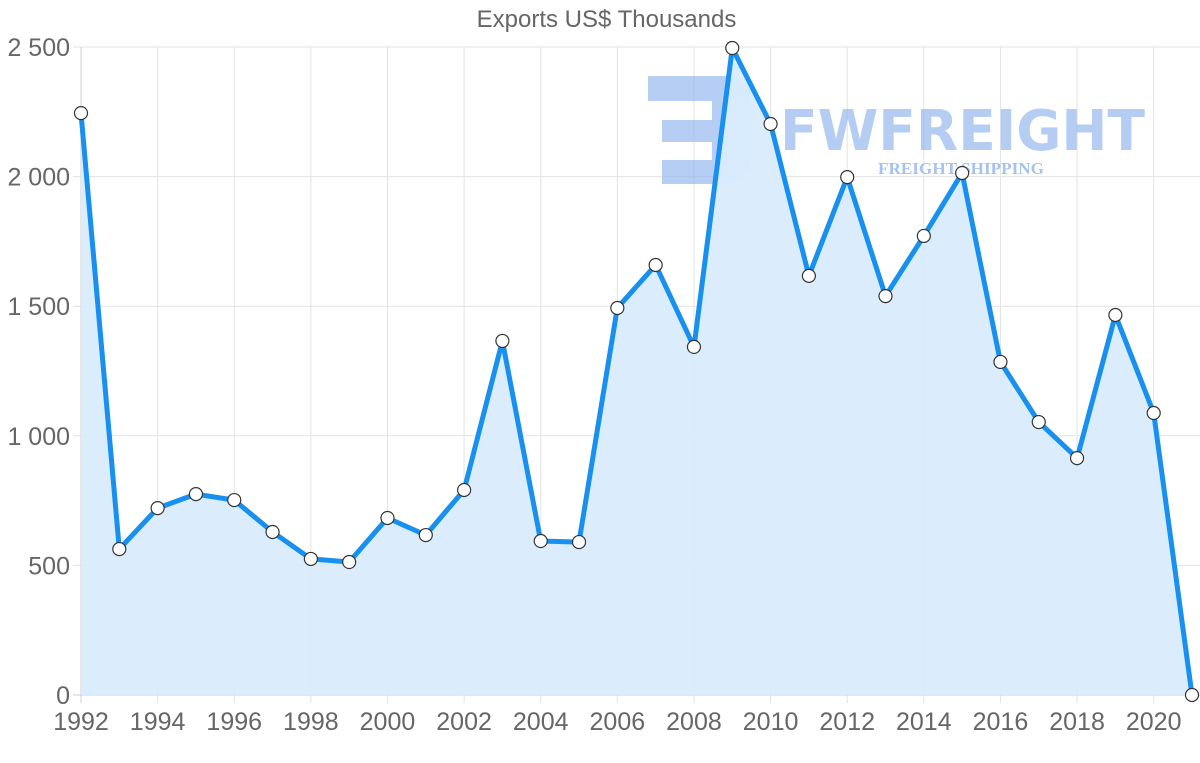  What do you see at coordinates (49, 566) in the screenshot?
I see `y-tick-label: 500` at bounding box center [49, 566].